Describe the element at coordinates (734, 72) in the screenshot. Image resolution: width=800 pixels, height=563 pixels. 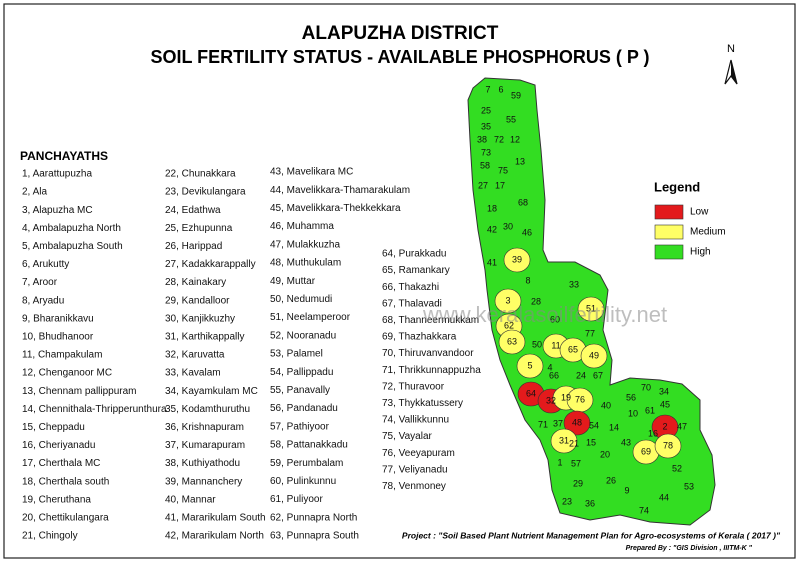
I see `north-arrow-fill` at that location.